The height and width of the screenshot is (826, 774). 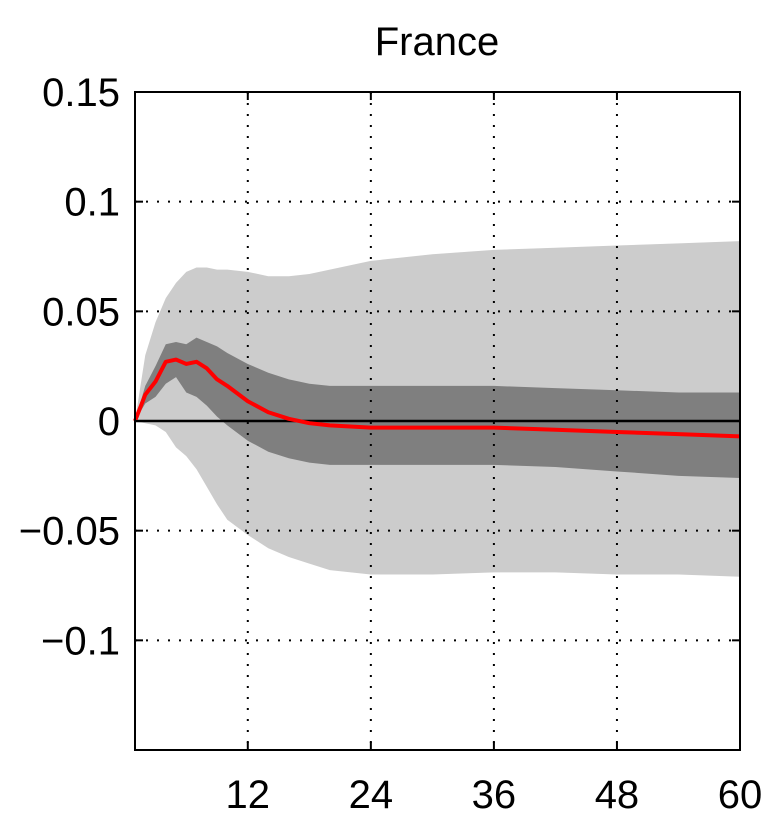 I want to click on x-tick-label: 60, so click(x=740, y=795).